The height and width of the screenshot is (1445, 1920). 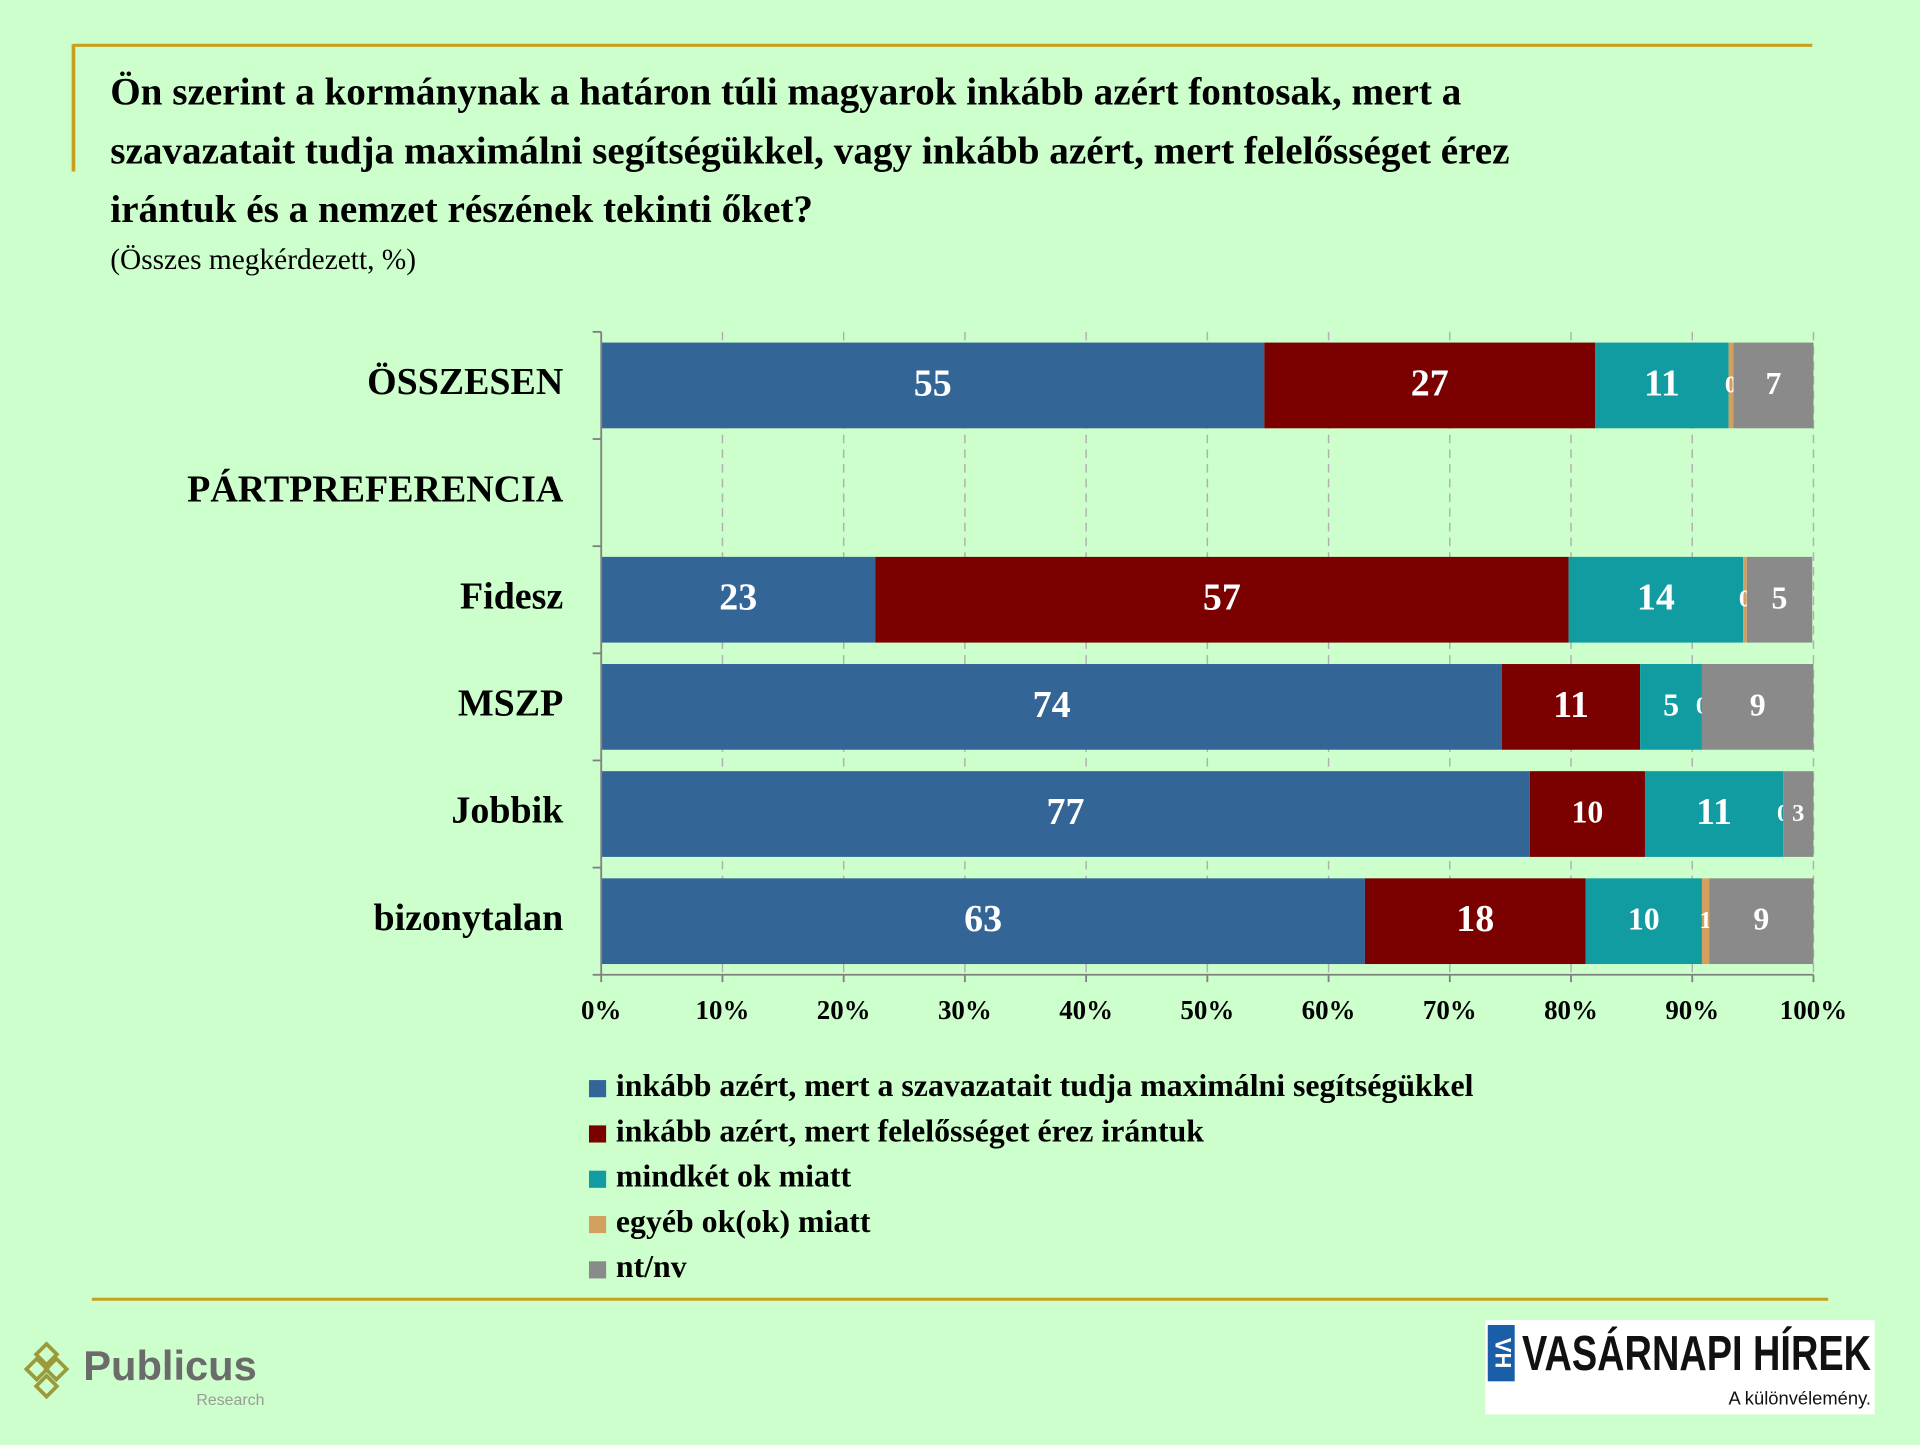 I want to click on x-tick-label: 20%, so click(x=844, y=1010).